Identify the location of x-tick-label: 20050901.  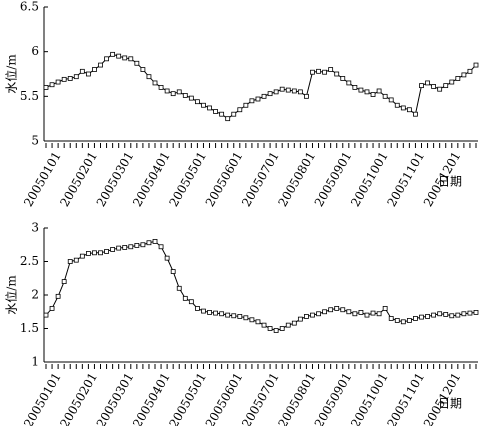
(333, 179).